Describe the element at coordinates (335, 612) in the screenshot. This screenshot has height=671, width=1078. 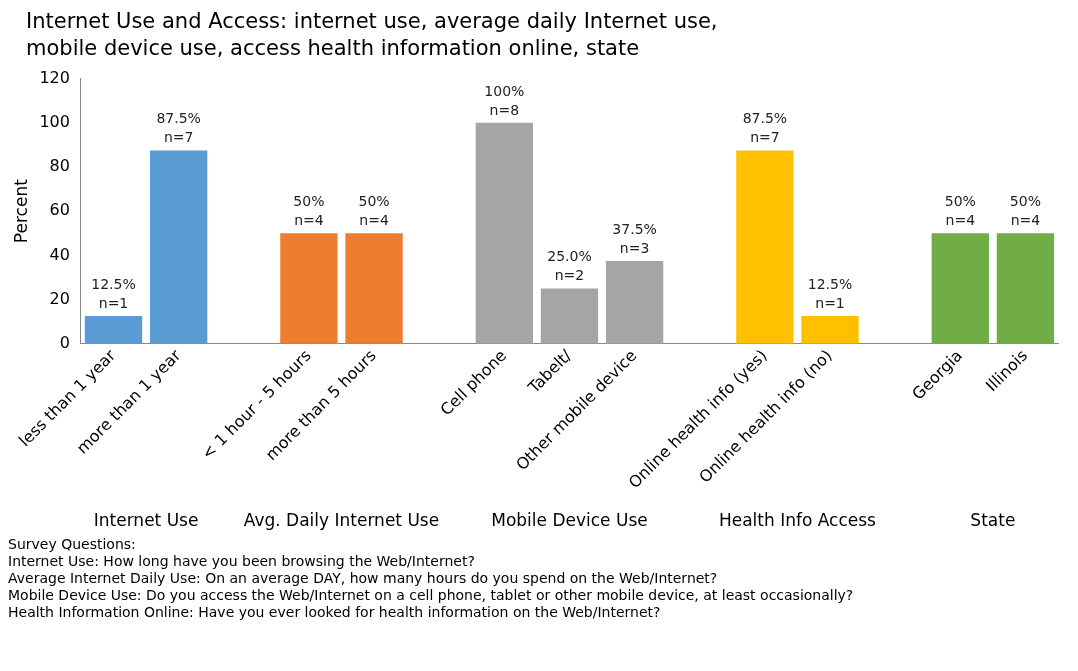
I see `text: Health Information Online: Have you ever looked for health information on the Web/Internet?` at that location.